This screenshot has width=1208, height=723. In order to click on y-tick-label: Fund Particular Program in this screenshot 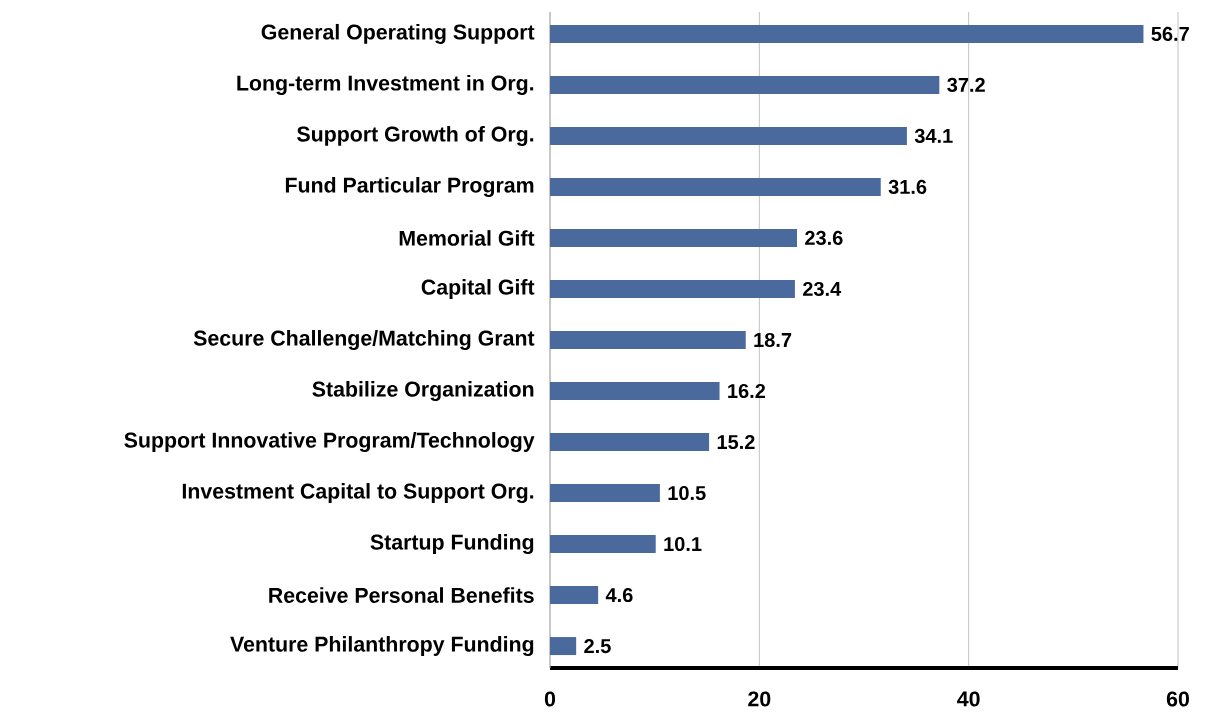, I will do `click(409, 186)`.